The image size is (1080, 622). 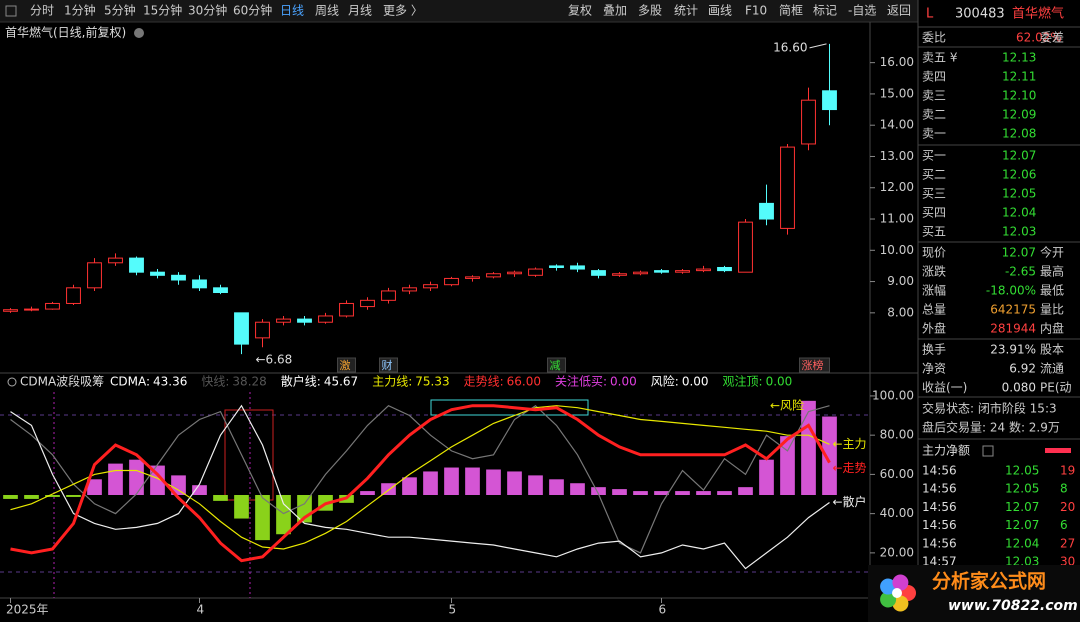 I want to click on title-icon, so click(x=139, y=33).